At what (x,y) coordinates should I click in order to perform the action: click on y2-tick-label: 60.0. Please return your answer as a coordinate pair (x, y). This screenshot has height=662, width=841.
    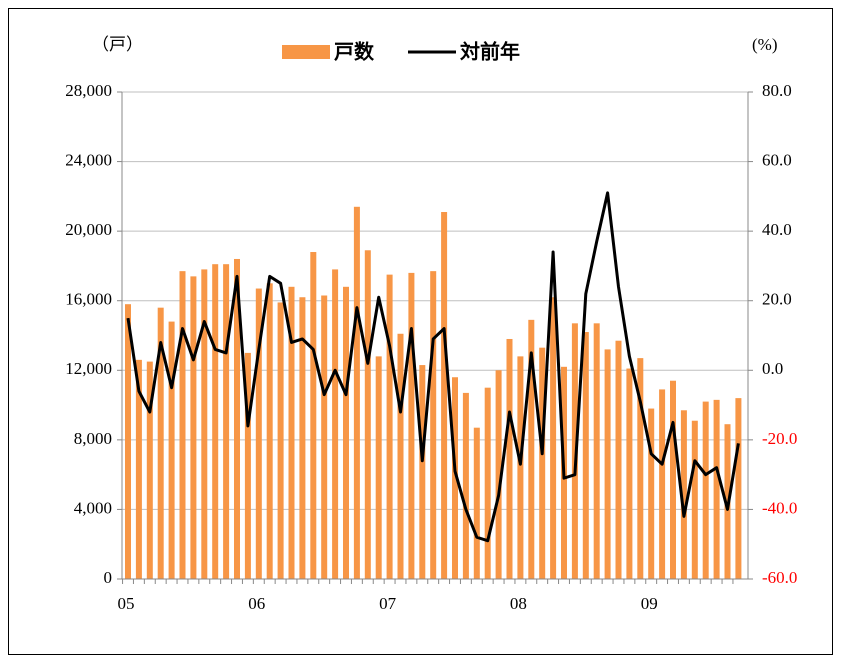
    Looking at the image, I should click on (777, 159).